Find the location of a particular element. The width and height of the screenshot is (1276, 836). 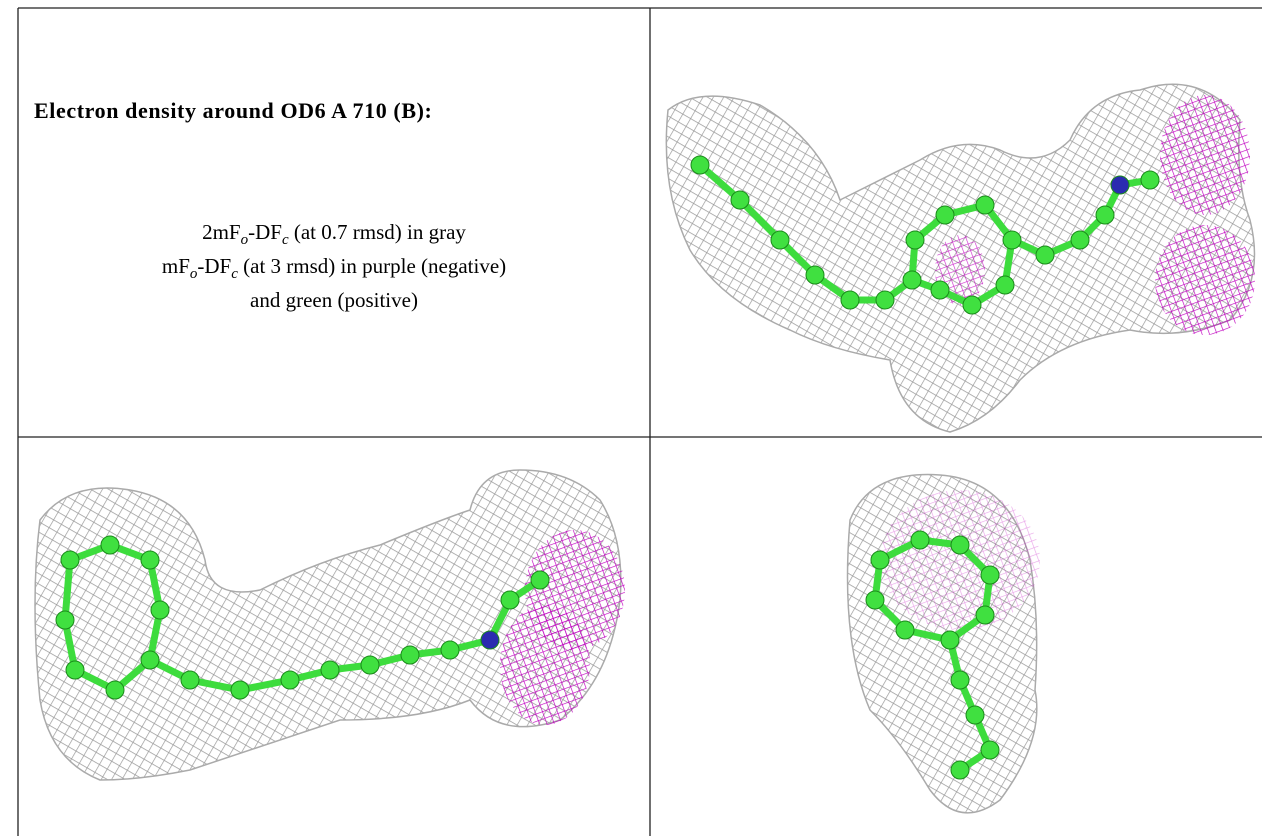

legend-line: mFo-DFc (at 3 rmsd) in purple (negative) is located at coordinates (334, 268).